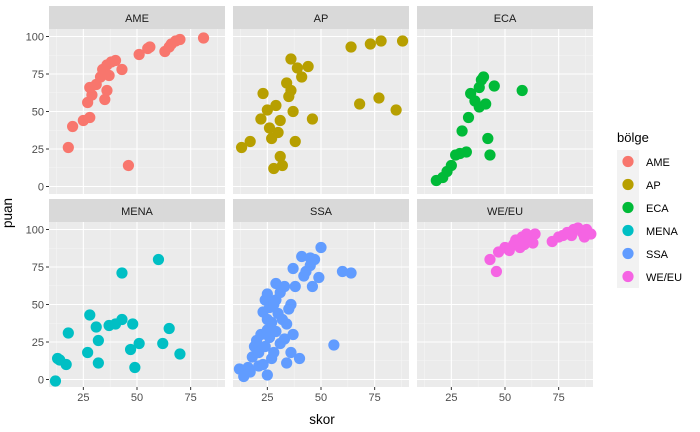 The width and height of the screenshot is (700, 432). I want to click on legend-label: AP, so click(653, 186).